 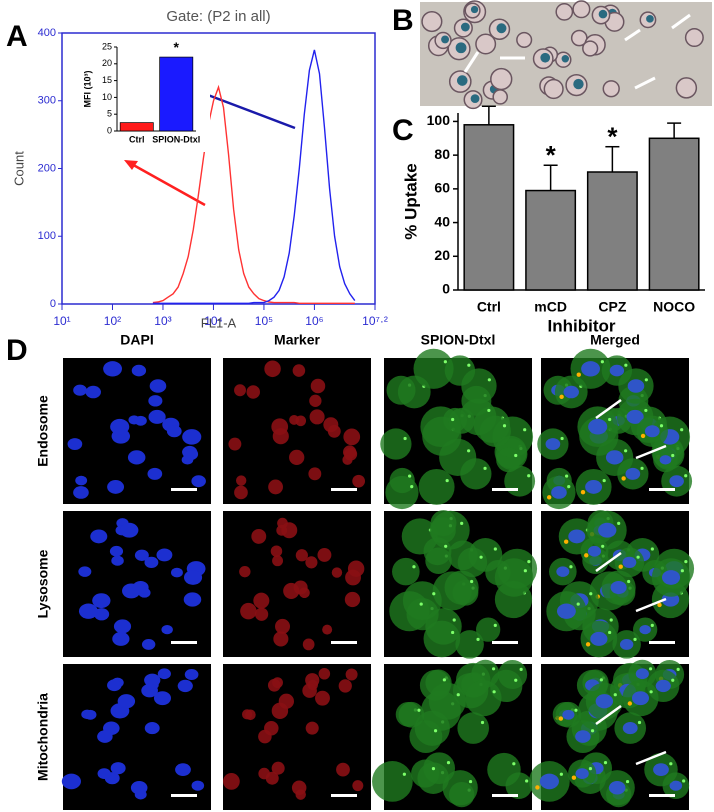 I want to click on y-tick-label: 10, so click(x=107, y=97).